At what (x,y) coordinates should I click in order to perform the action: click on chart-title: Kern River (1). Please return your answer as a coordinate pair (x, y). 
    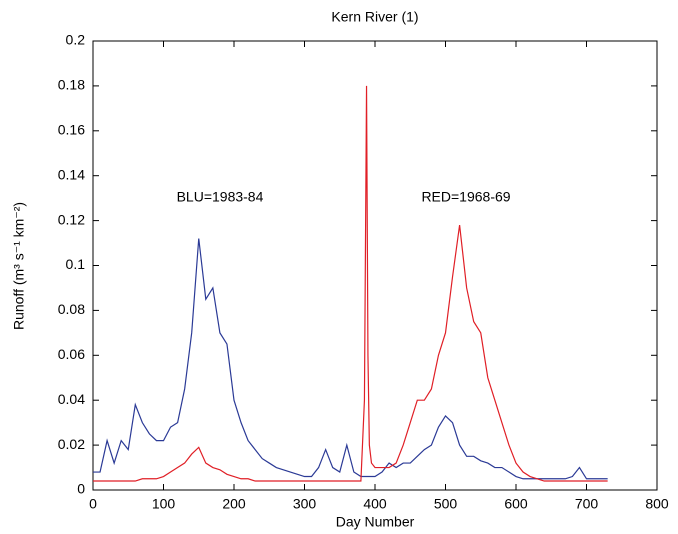
    Looking at the image, I should click on (374, 17).